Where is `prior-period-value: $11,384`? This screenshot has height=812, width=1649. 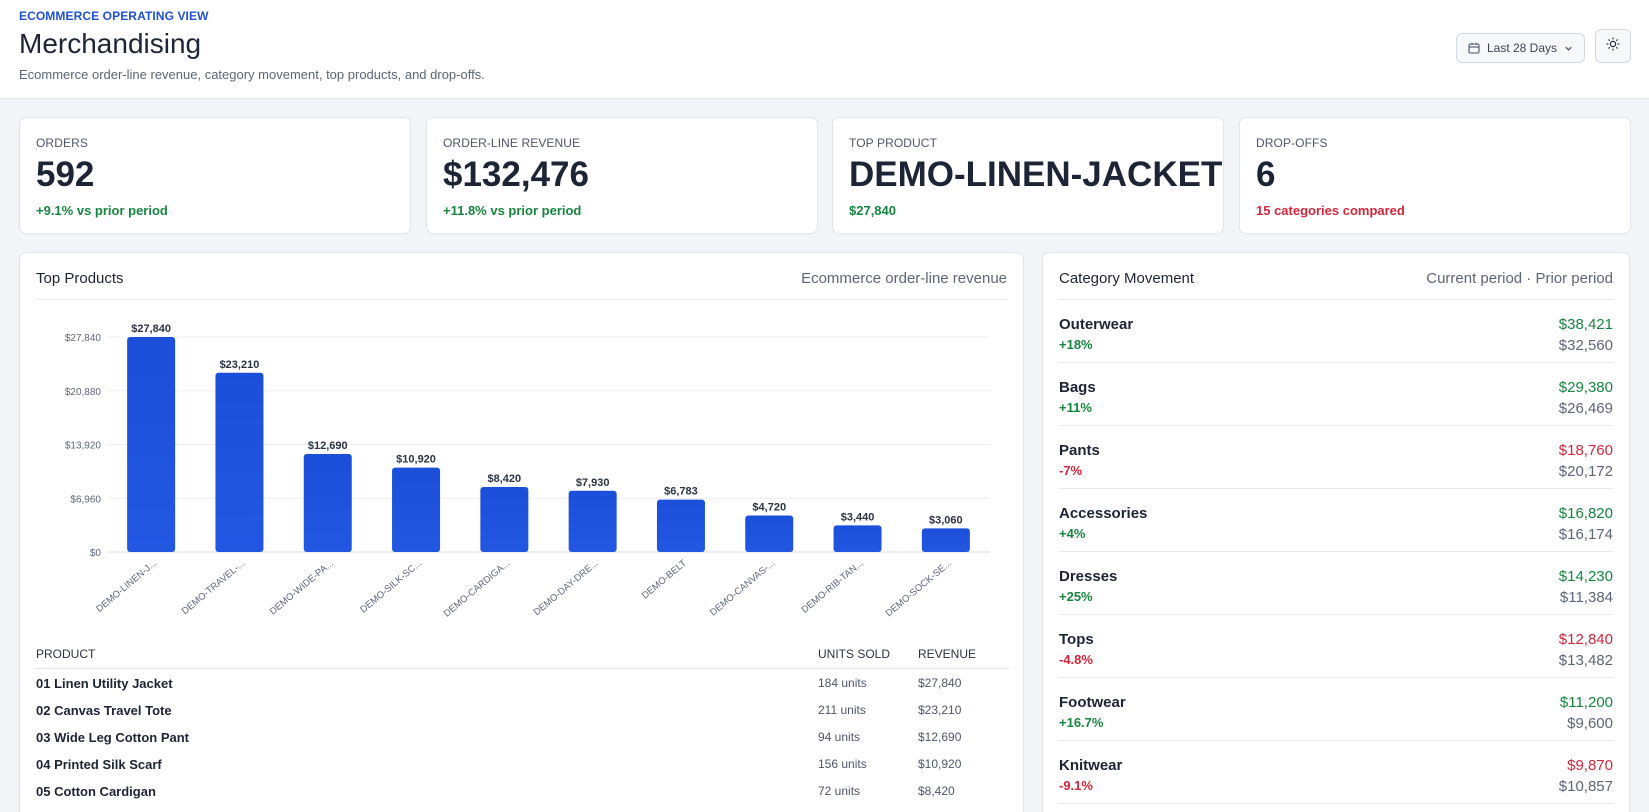 prior-period-value: $11,384 is located at coordinates (1586, 597).